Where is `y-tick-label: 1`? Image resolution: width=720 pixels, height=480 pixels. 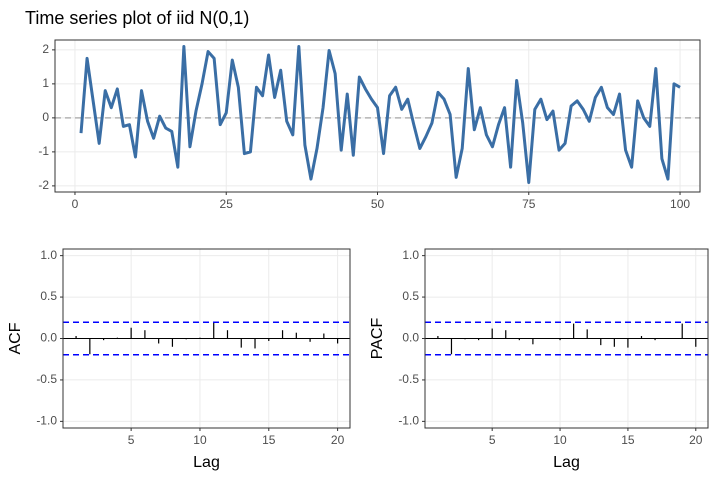 y-tick-label: 1 is located at coordinates (45, 83).